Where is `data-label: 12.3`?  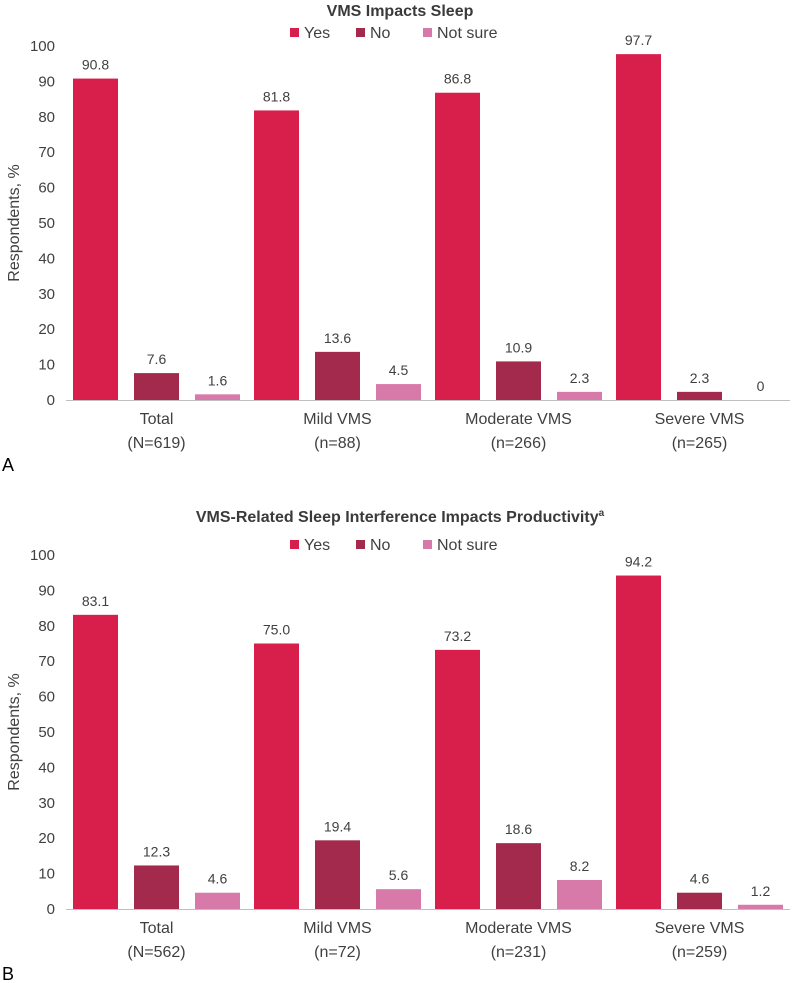
data-label: 12.3 is located at coordinates (156, 851).